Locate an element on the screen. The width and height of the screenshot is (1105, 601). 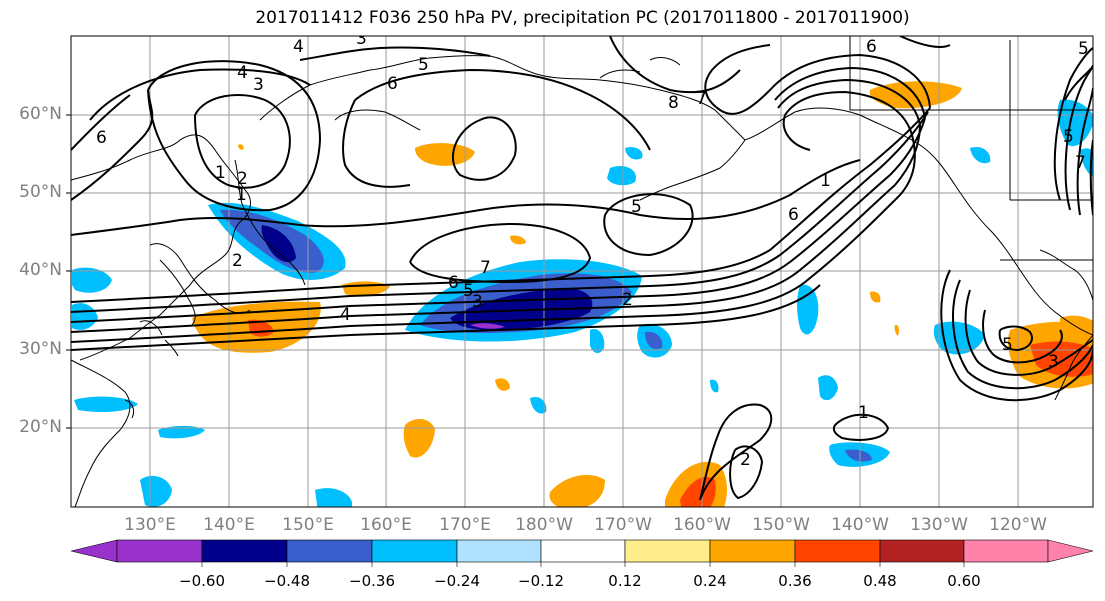
lat-label-60n: 60°N is located at coordinates (40, 114).